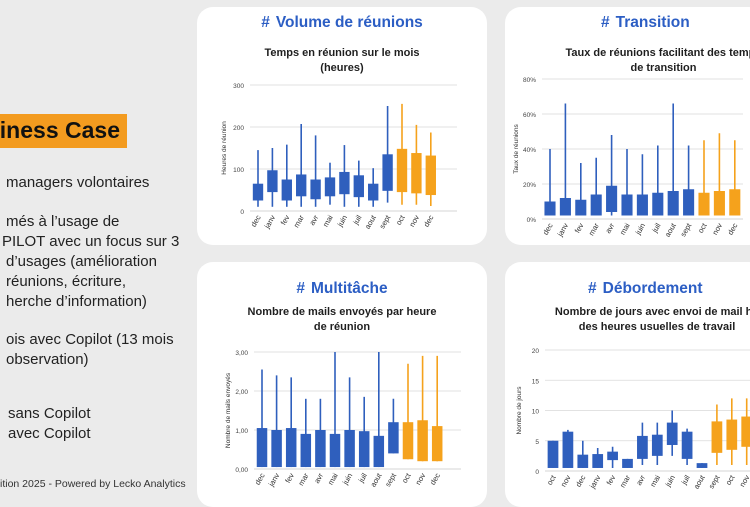  I want to click on y-tick-label: 0, so click(242, 212).